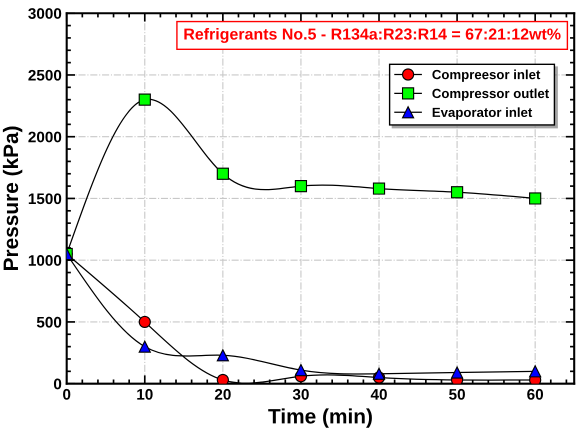  What do you see at coordinates (49, 322) in the screenshot?
I see `y-tick-label: 500` at bounding box center [49, 322].